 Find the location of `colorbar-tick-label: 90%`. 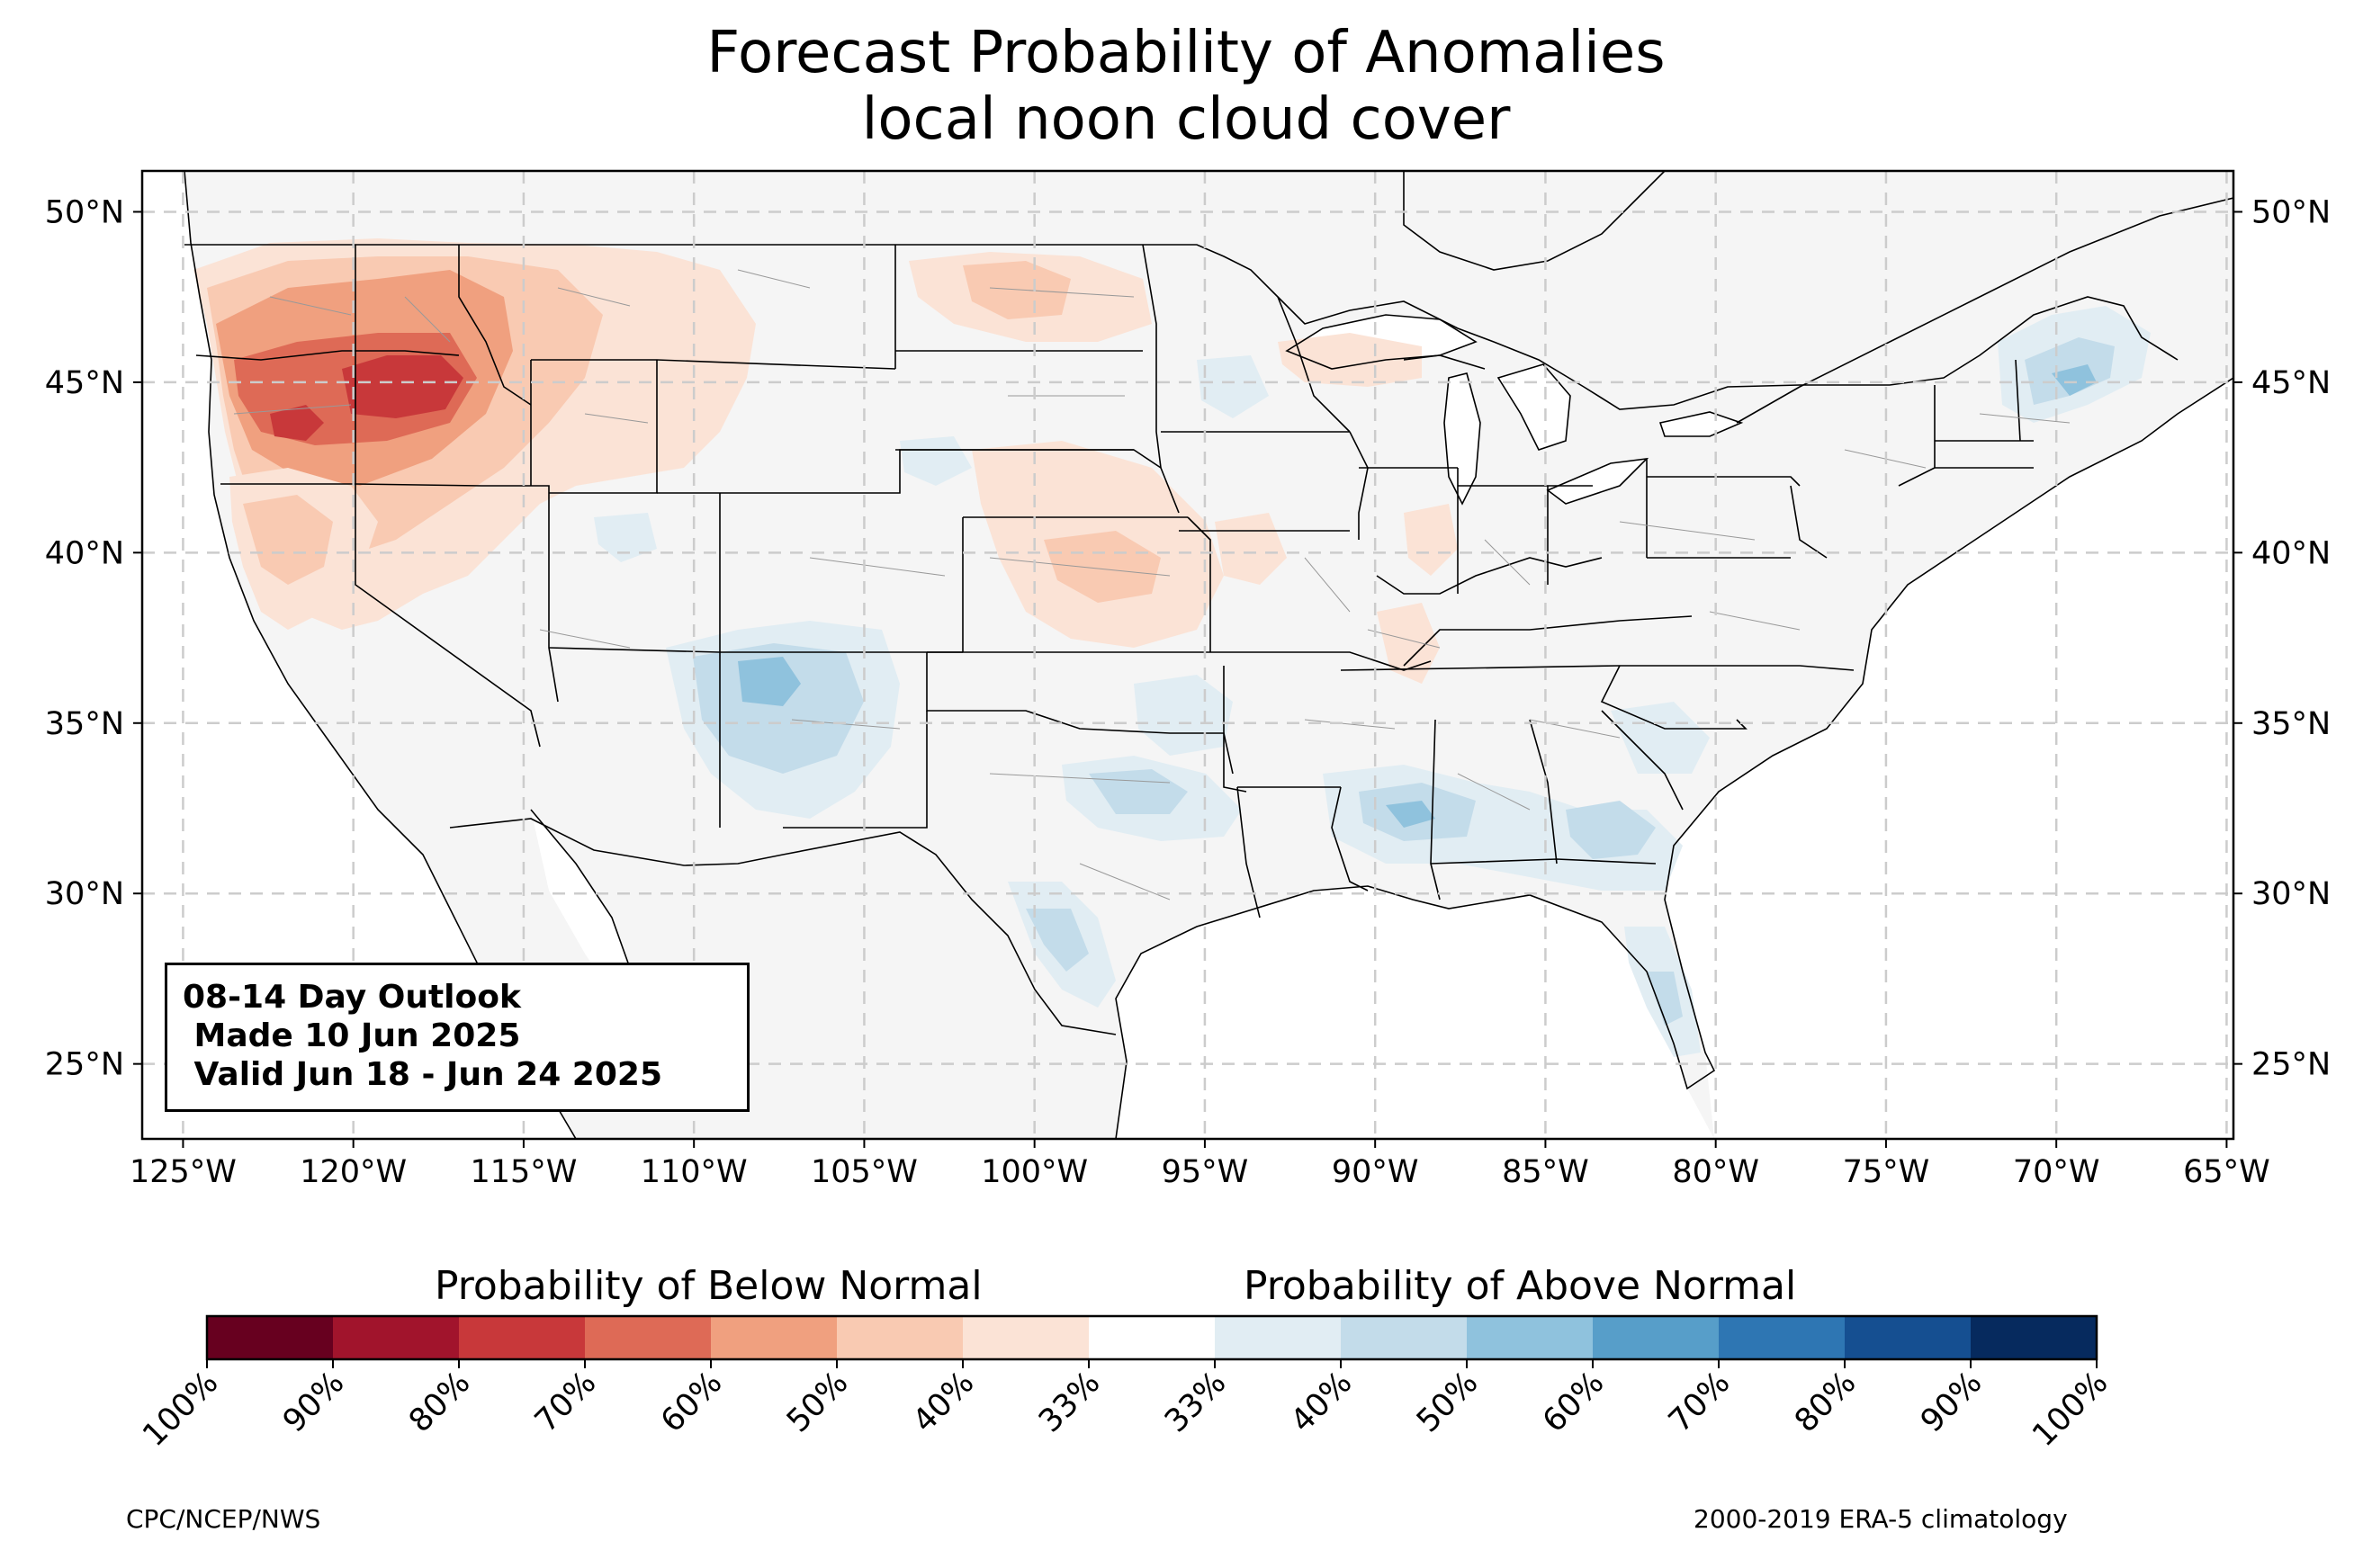

colorbar-tick-label: 90% is located at coordinates (313, 1402).